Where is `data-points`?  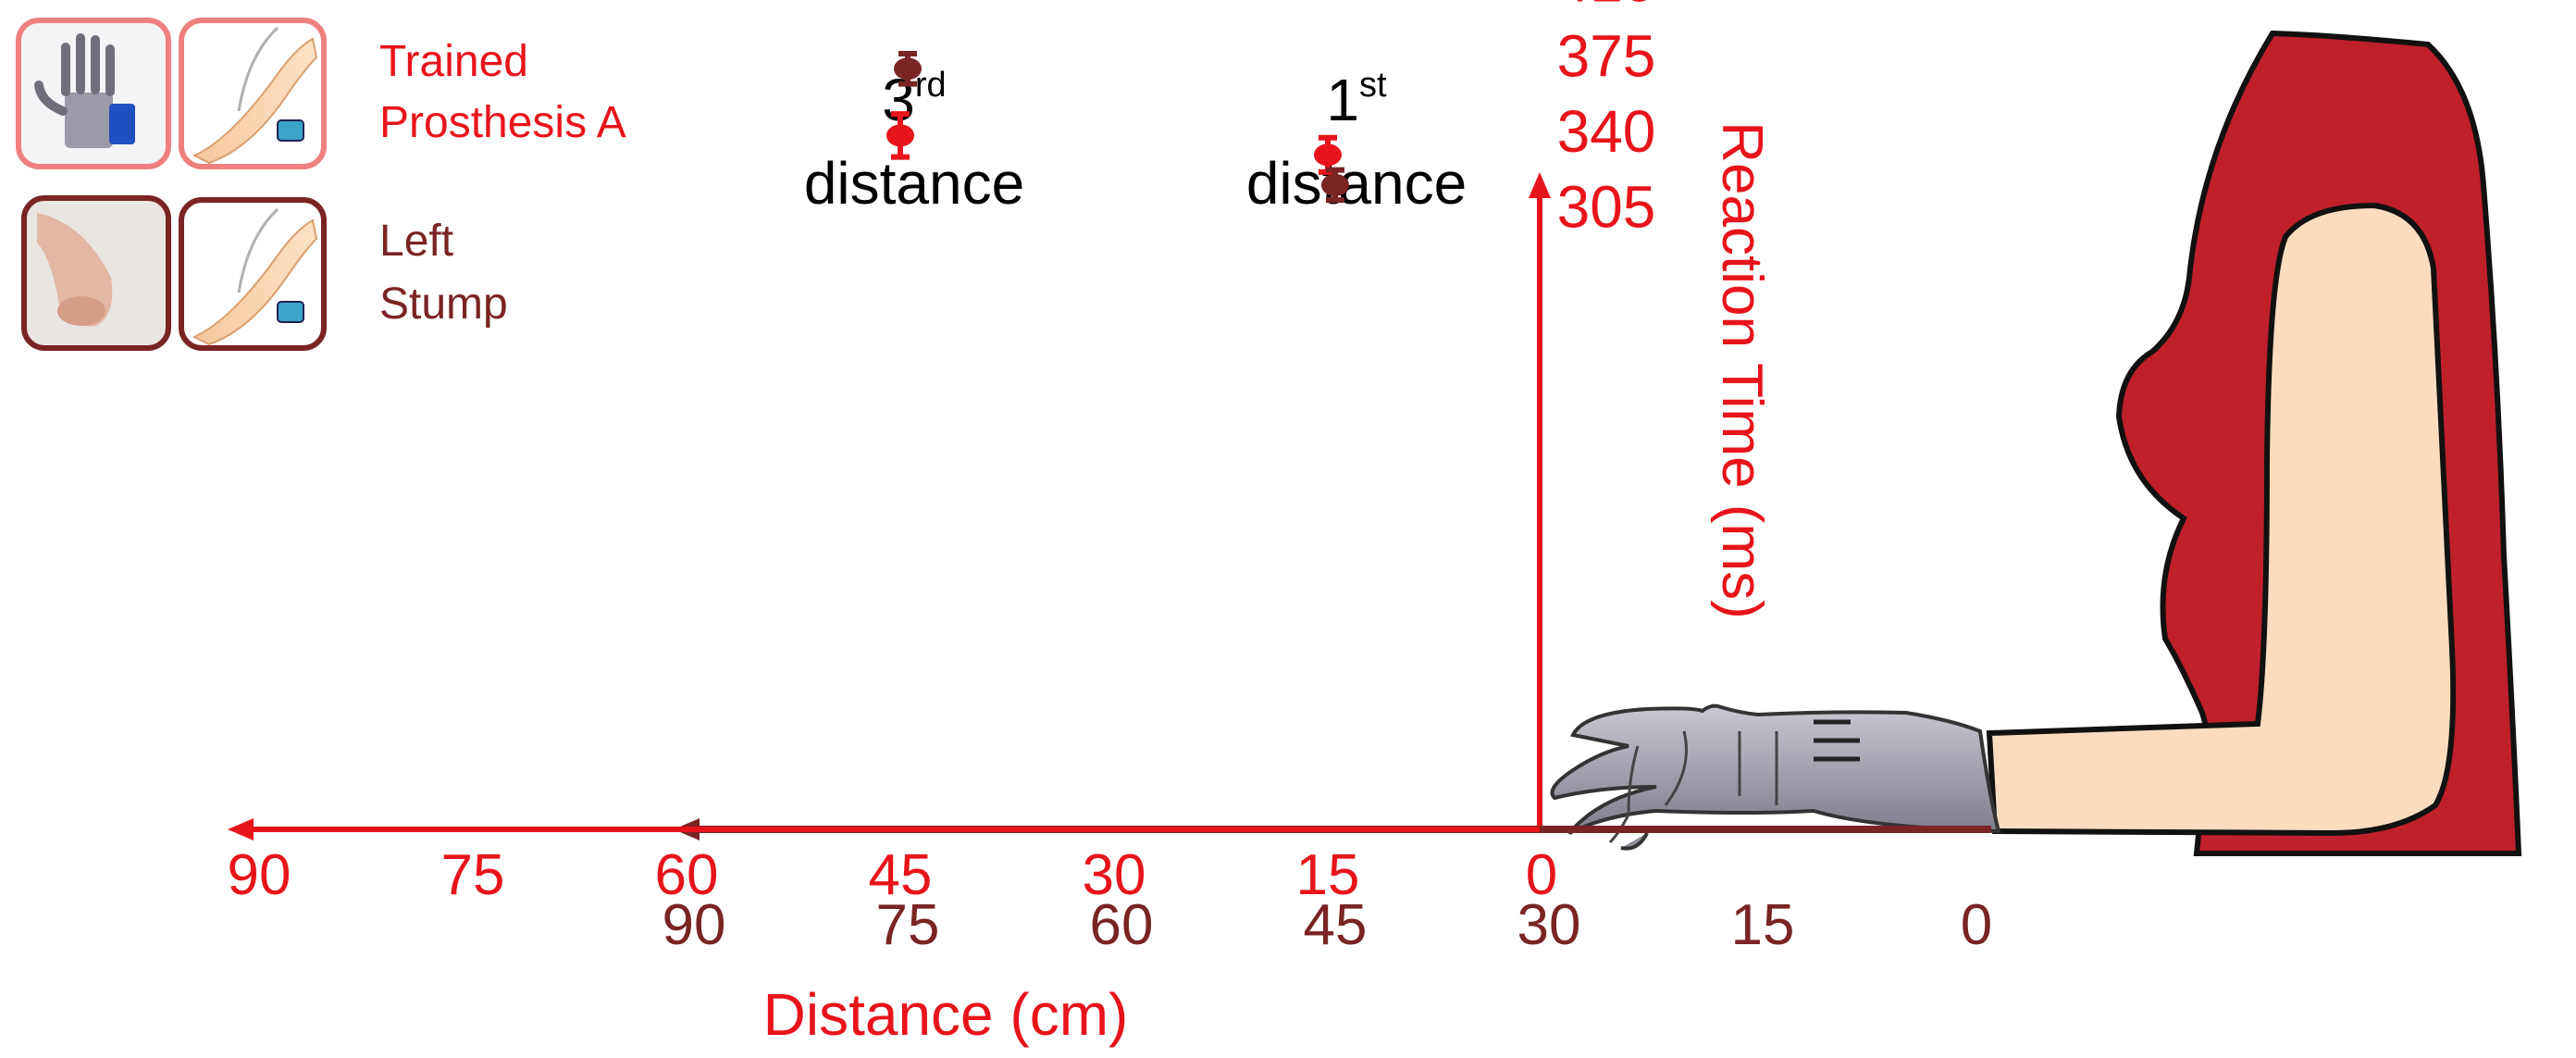 data-points is located at coordinates (1117, 128).